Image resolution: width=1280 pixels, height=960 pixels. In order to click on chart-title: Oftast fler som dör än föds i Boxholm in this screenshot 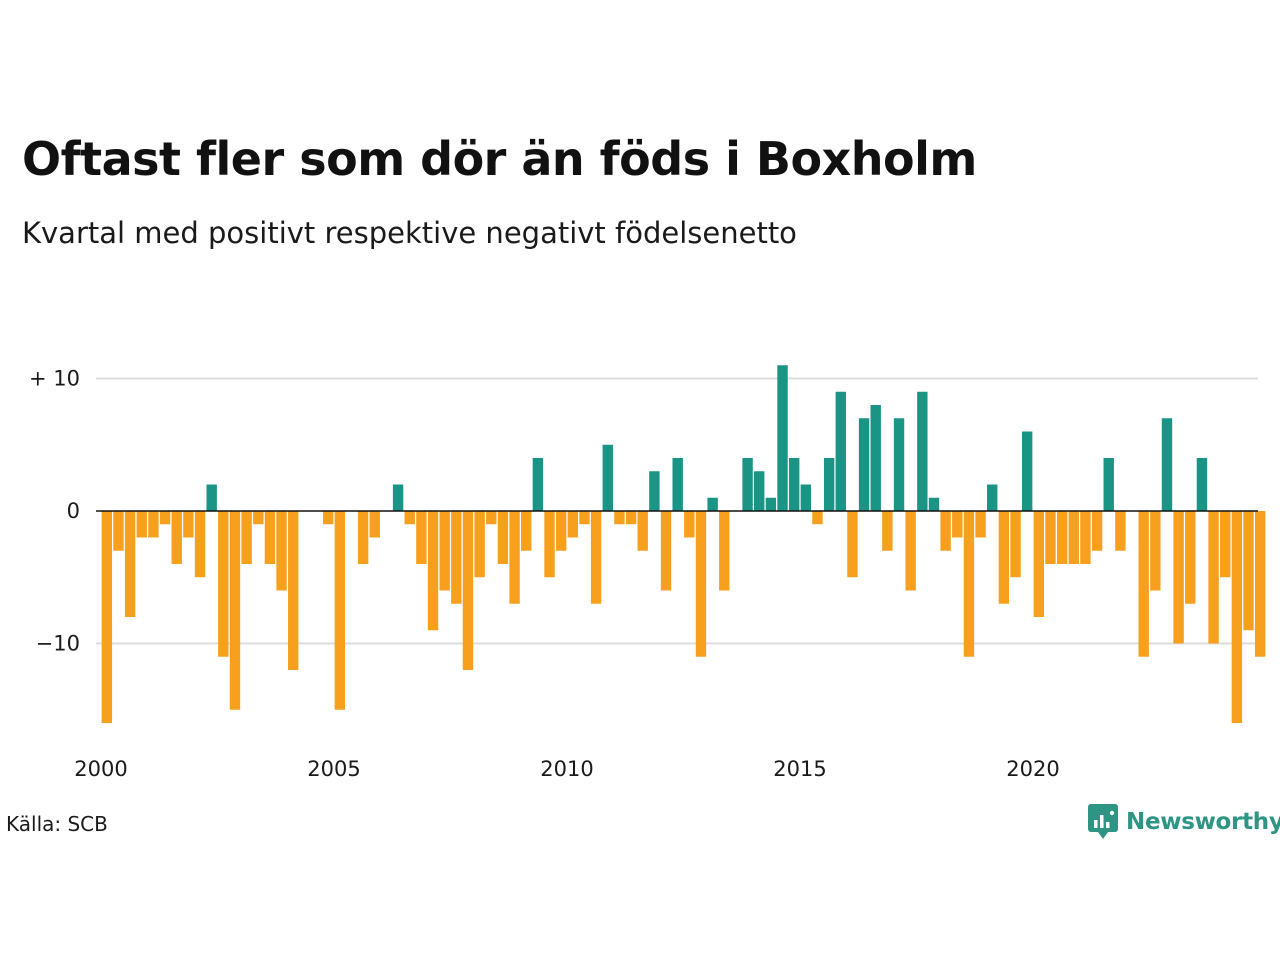, I will do `click(499, 159)`.